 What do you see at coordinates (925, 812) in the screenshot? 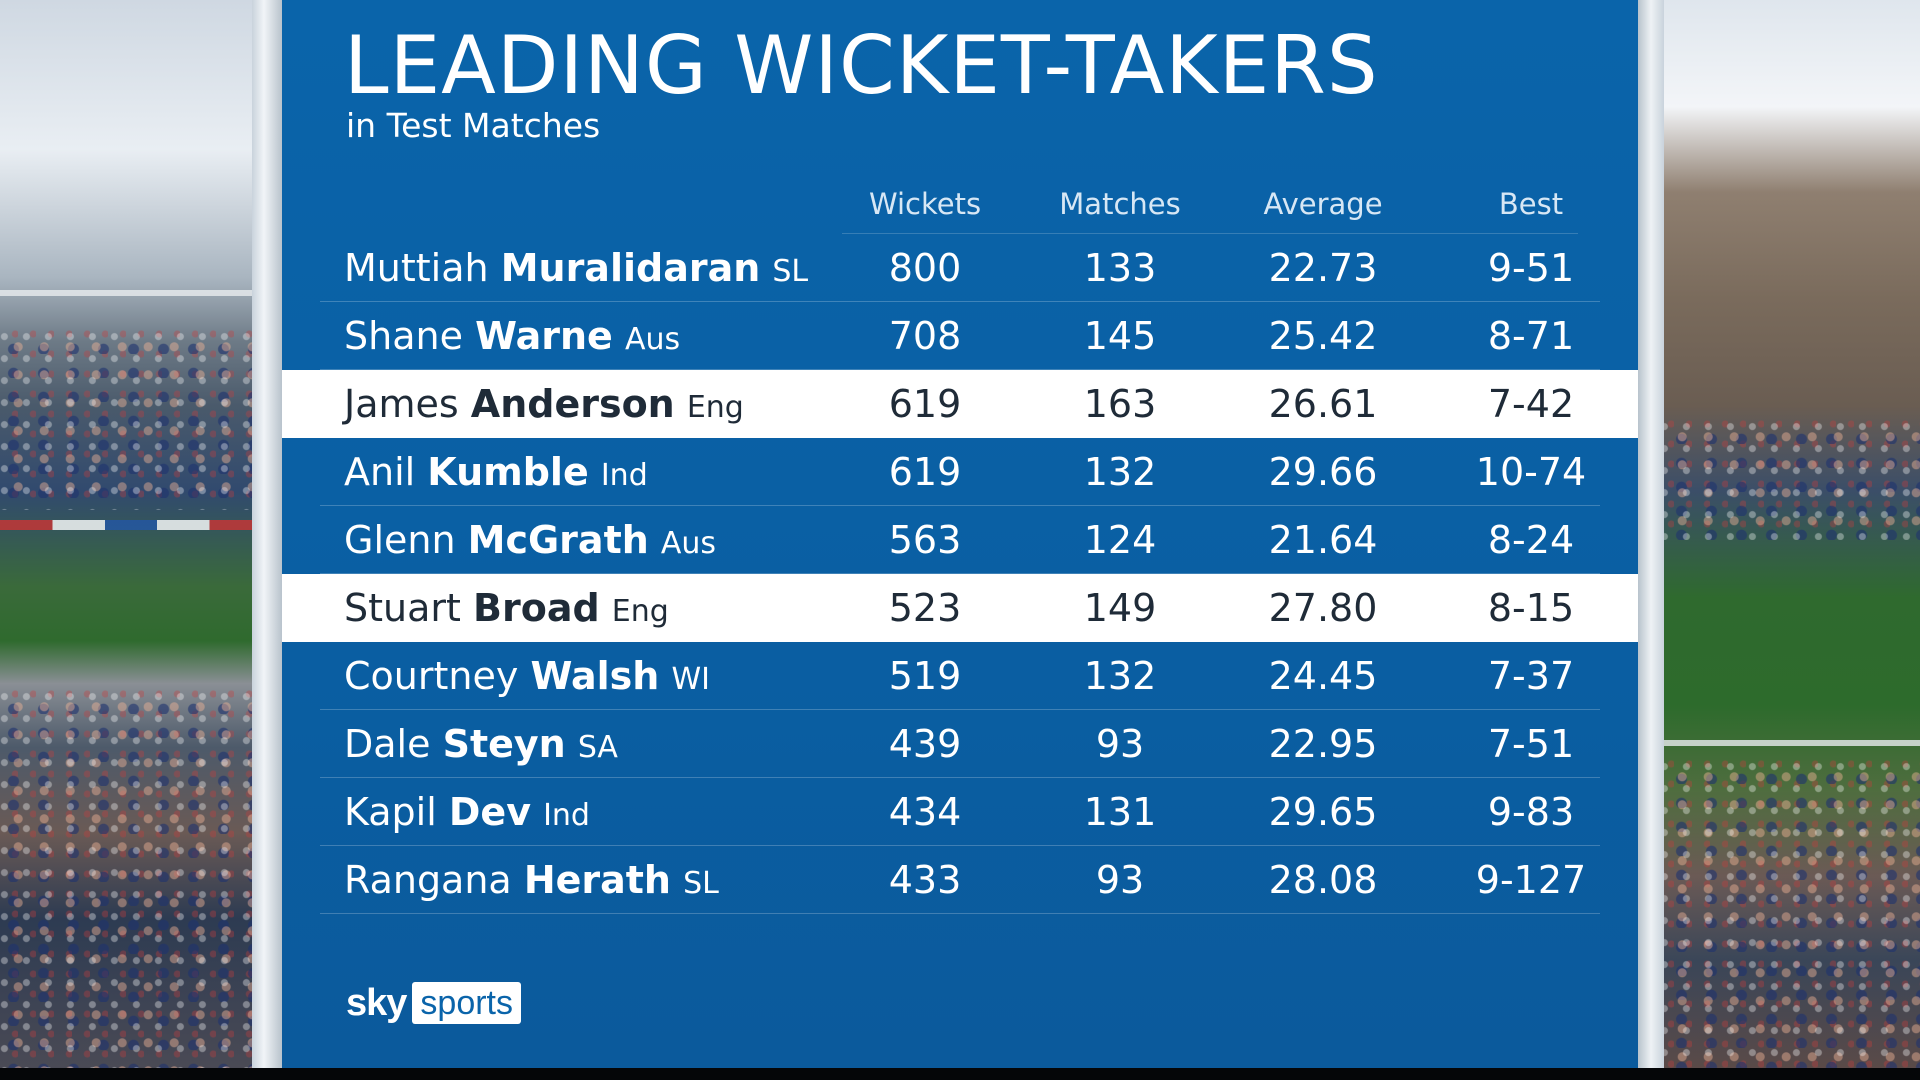
I see `cell-wickets: 434` at bounding box center [925, 812].